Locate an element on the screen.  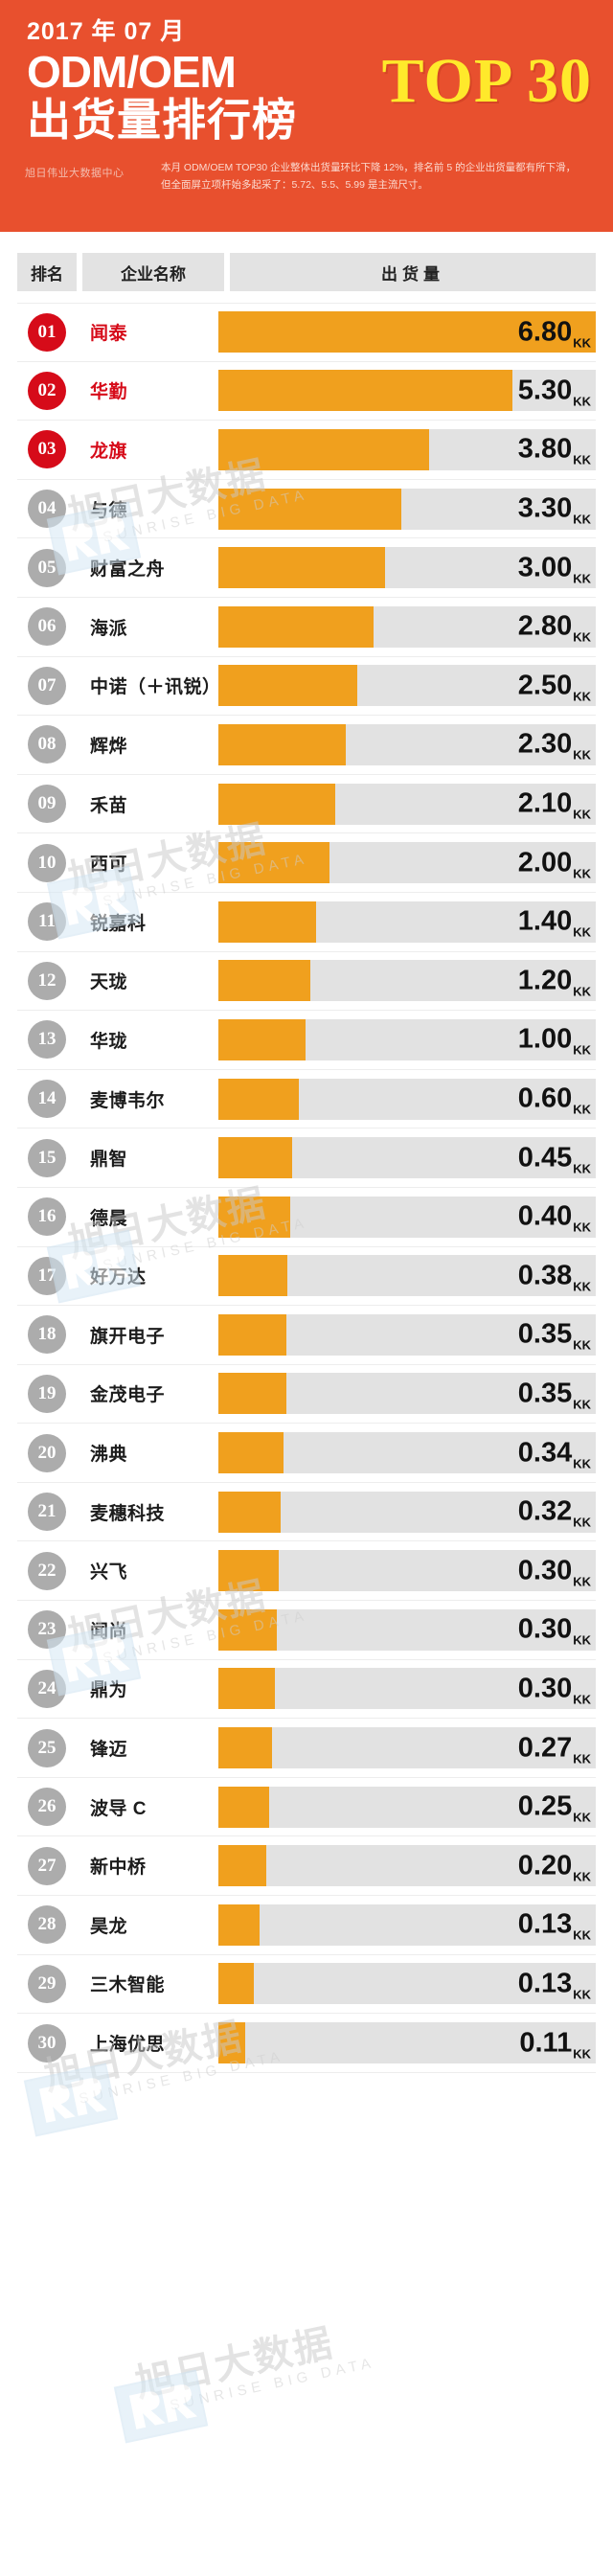
table-row: 10 西可 2.00KK is located at coordinates (306, 863).